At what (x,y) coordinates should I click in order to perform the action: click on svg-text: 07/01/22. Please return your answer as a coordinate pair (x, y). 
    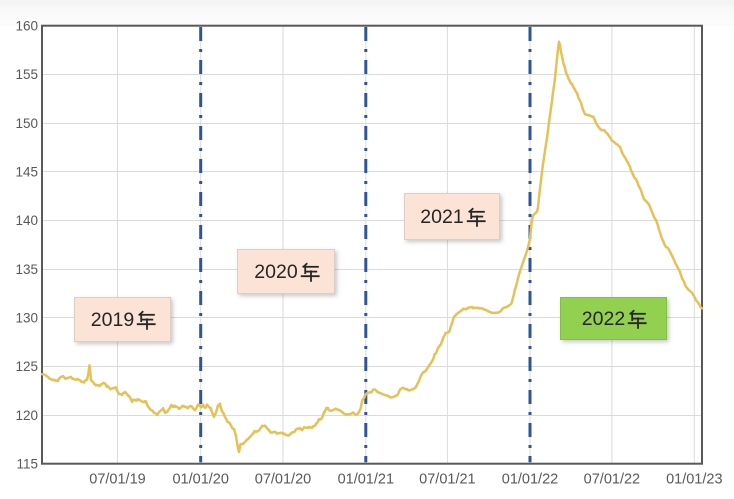
    Looking at the image, I should click on (612, 480).